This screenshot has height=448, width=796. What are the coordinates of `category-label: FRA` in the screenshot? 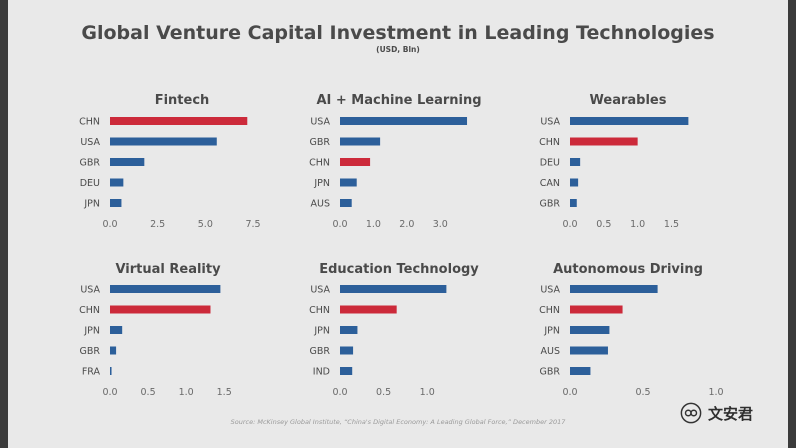 It's located at (91, 372).